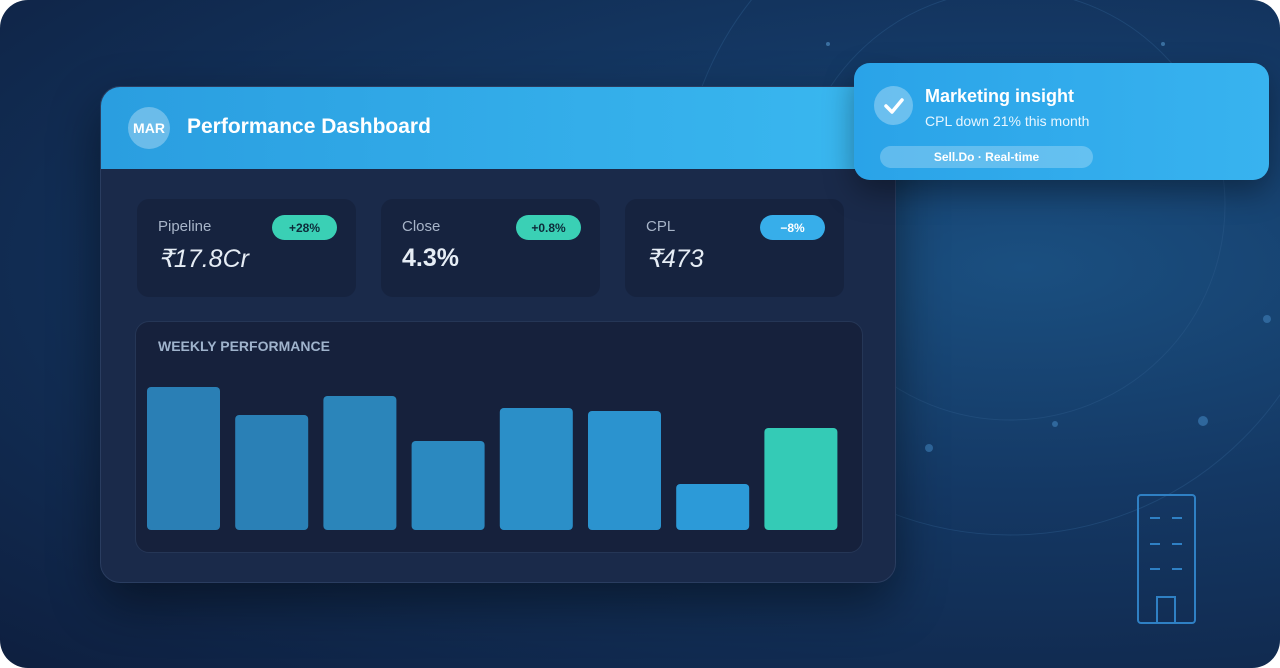  Describe the element at coordinates (661, 226) in the screenshot. I see `kpi-label: CPL` at that location.